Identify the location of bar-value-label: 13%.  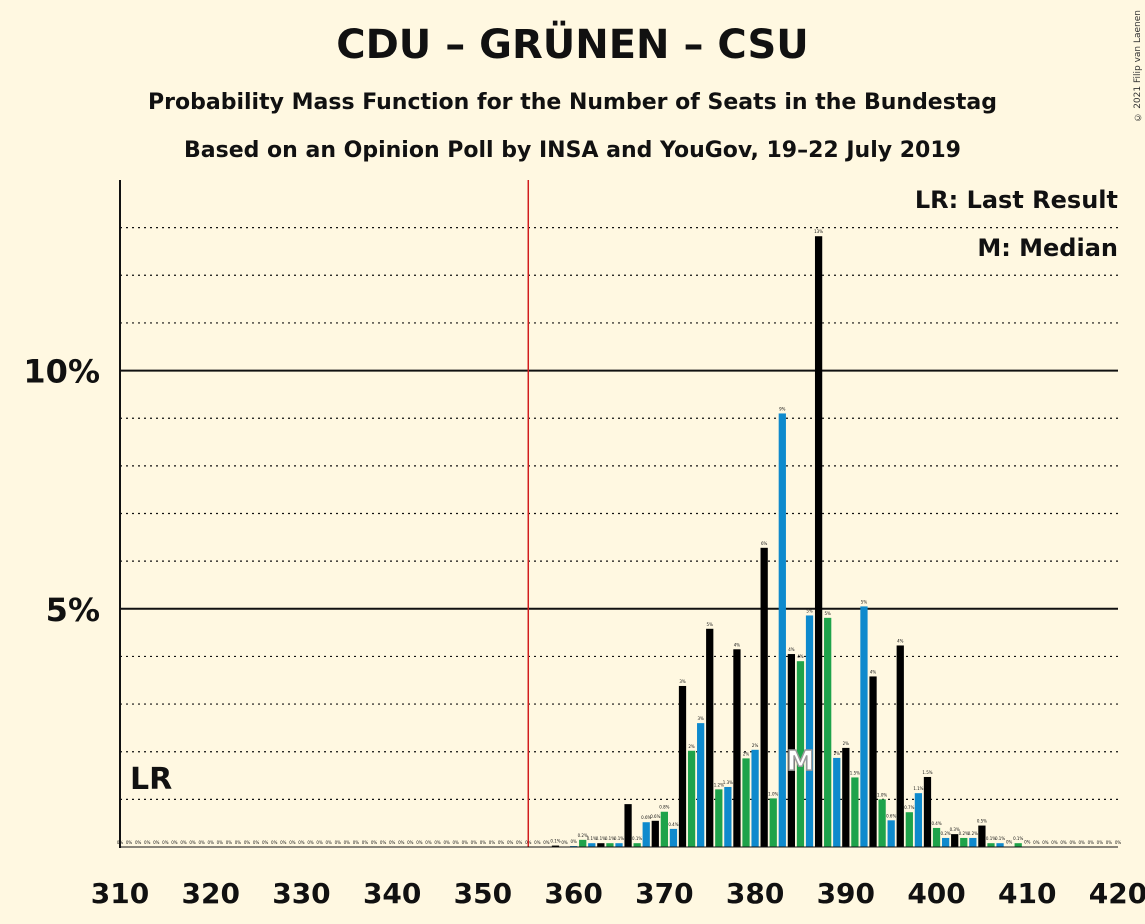
(818, 231).